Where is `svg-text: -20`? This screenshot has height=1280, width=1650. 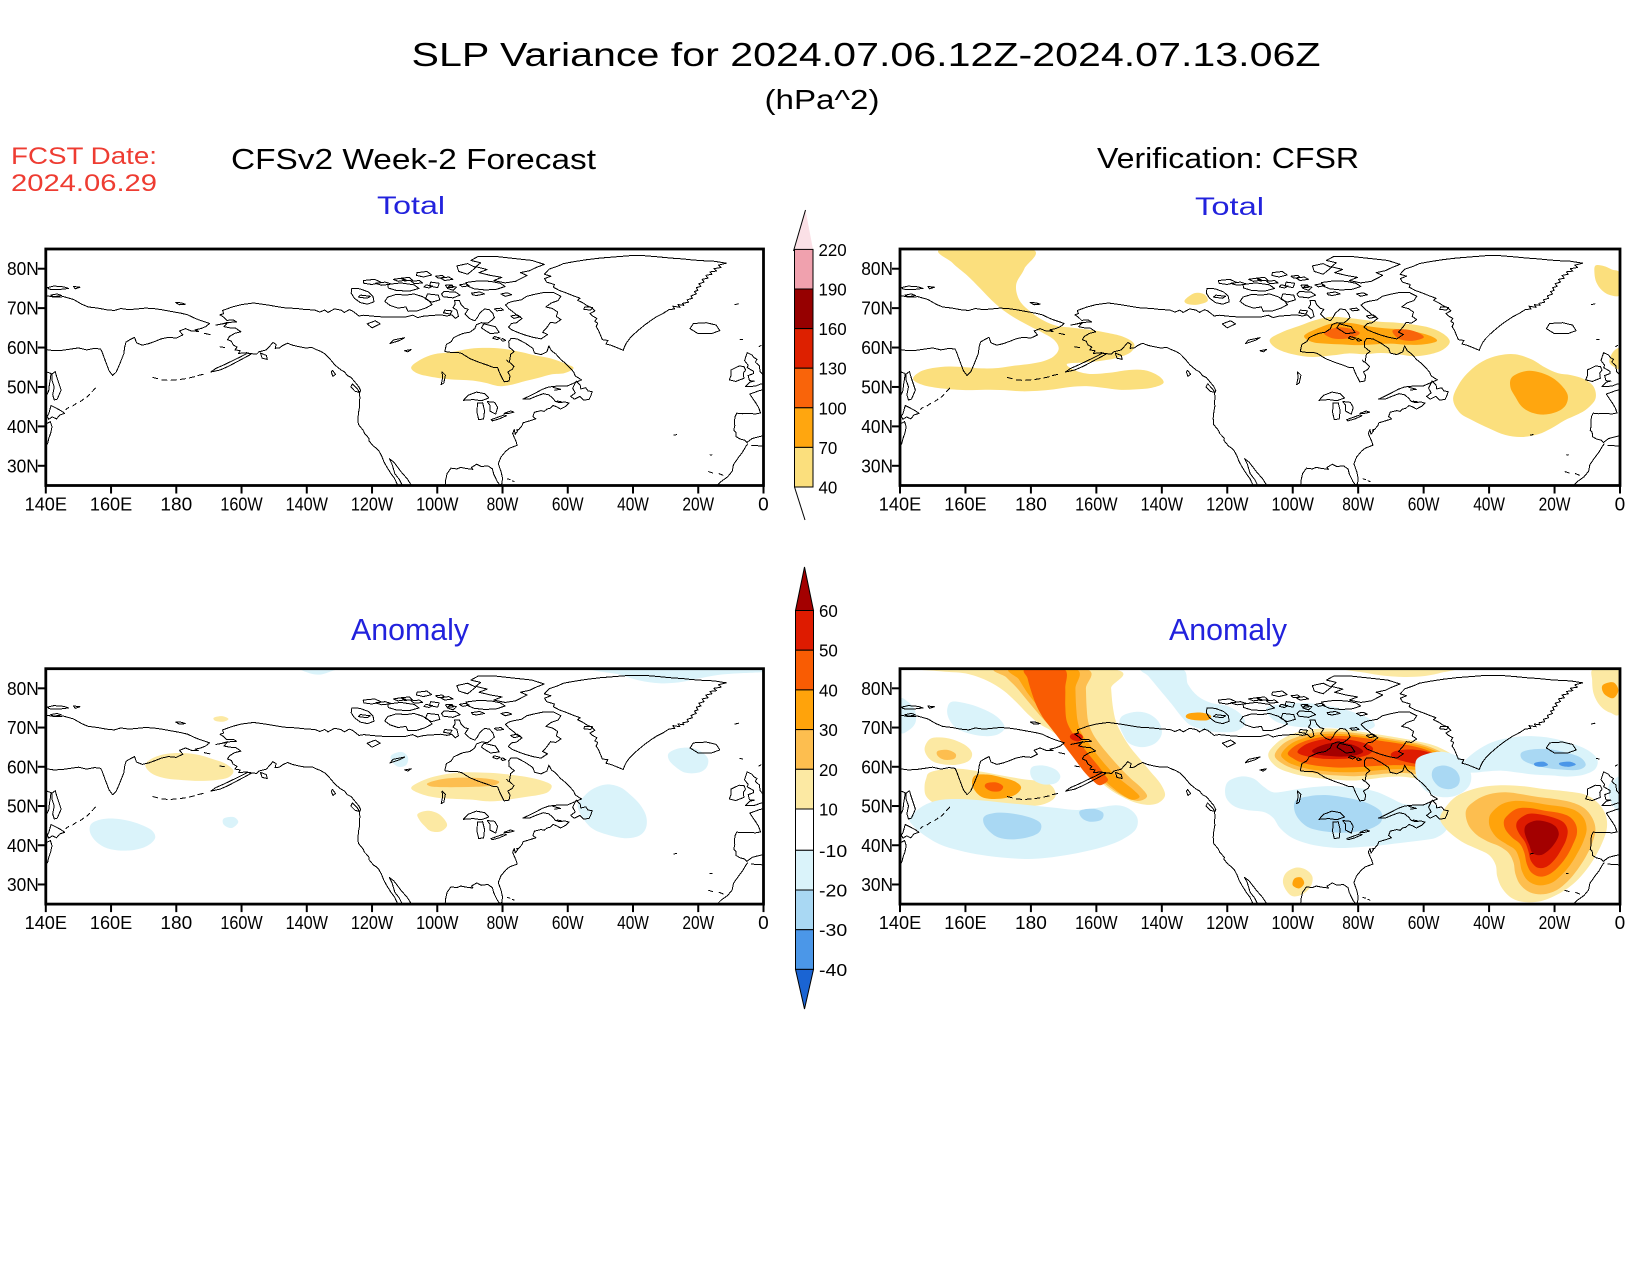 svg-text: -20 is located at coordinates (833, 891).